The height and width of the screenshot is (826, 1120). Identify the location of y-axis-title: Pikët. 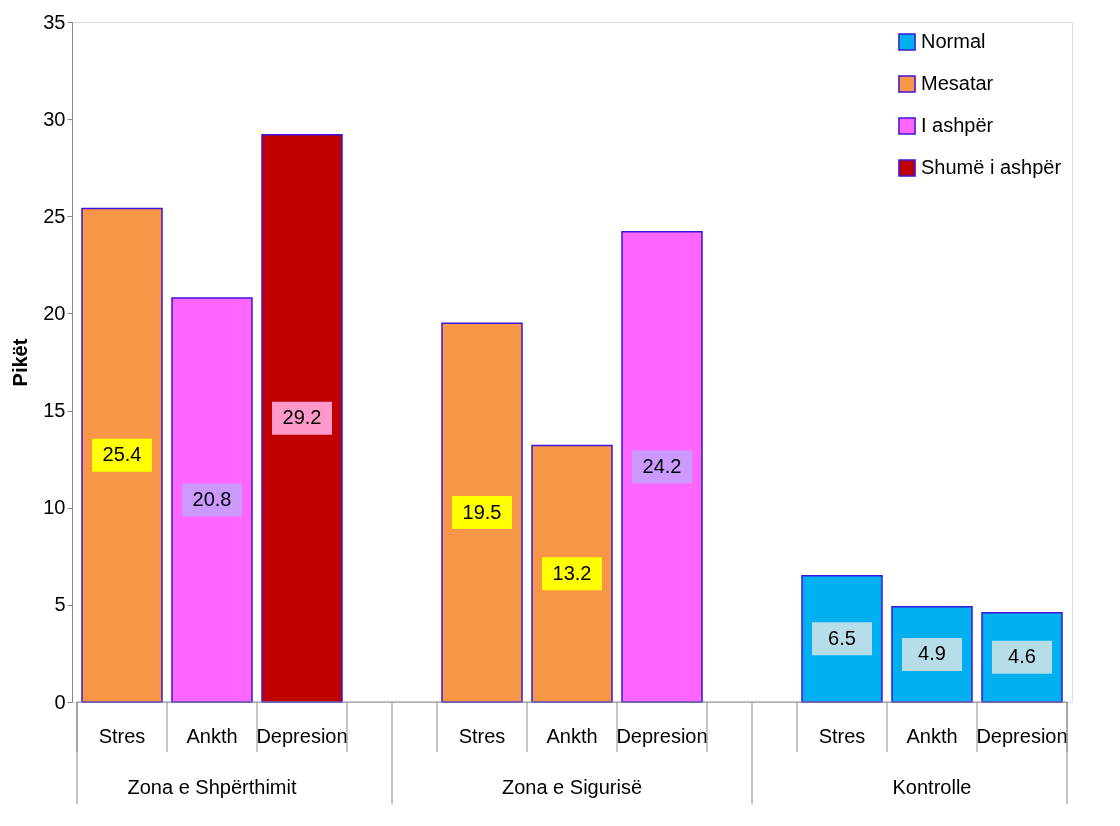
(20, 362).